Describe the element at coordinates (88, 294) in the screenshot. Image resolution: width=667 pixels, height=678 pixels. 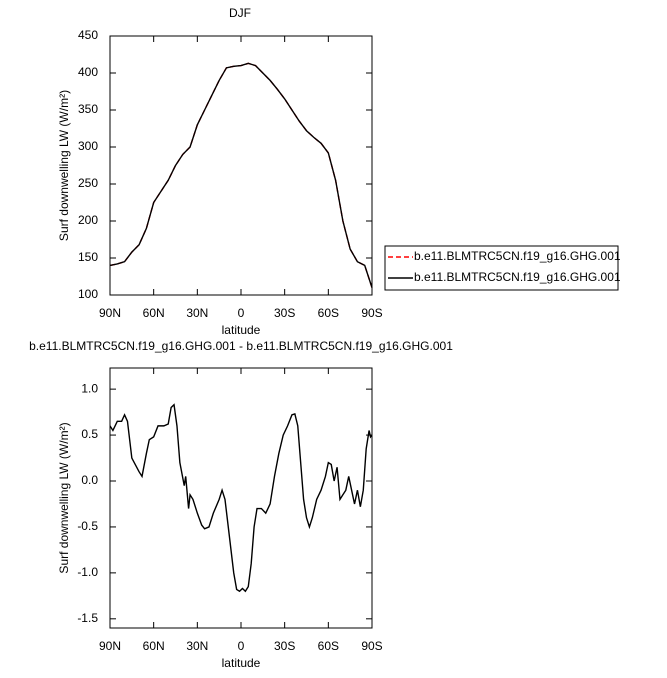
I see `y-tick-label: 100` at that location.